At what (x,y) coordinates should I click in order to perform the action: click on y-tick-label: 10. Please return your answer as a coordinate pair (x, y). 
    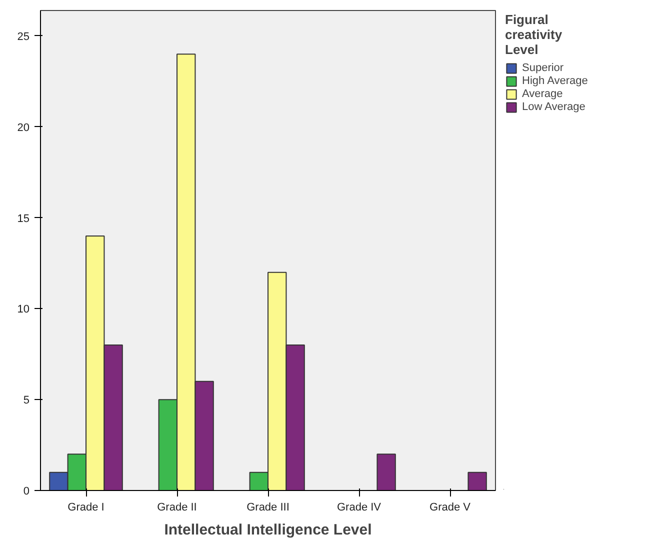
    Looking at the image, I should click on (23, 310).